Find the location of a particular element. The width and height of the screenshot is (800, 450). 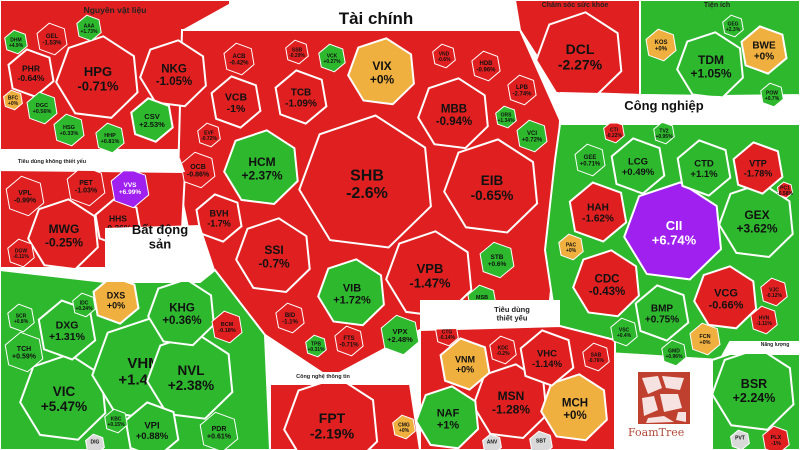

cell-bvh is located at coordinates (219, 218).